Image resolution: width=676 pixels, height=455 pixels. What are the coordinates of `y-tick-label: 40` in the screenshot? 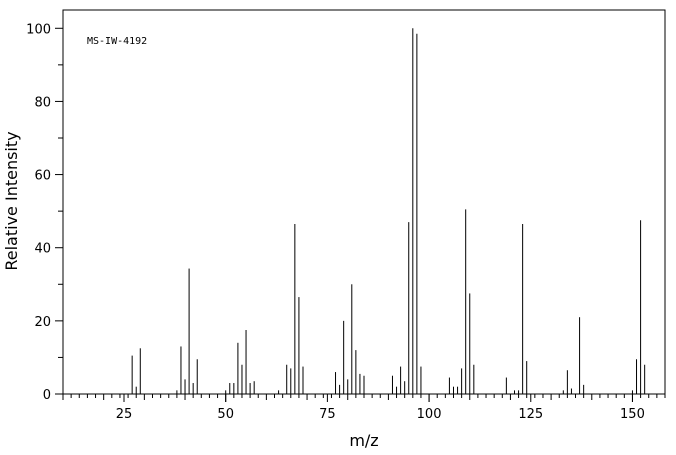 It's located at (42, 249).